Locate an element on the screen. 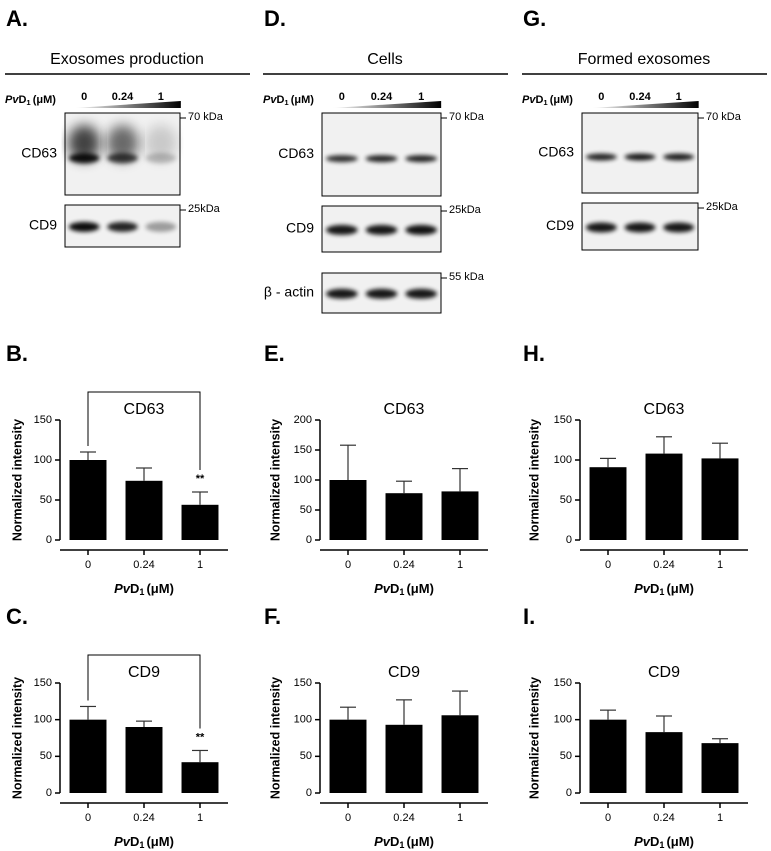 This screenshot has width=771, height=851. treatment-label: PvD1 (μM) is located at coordinates (30, 100).